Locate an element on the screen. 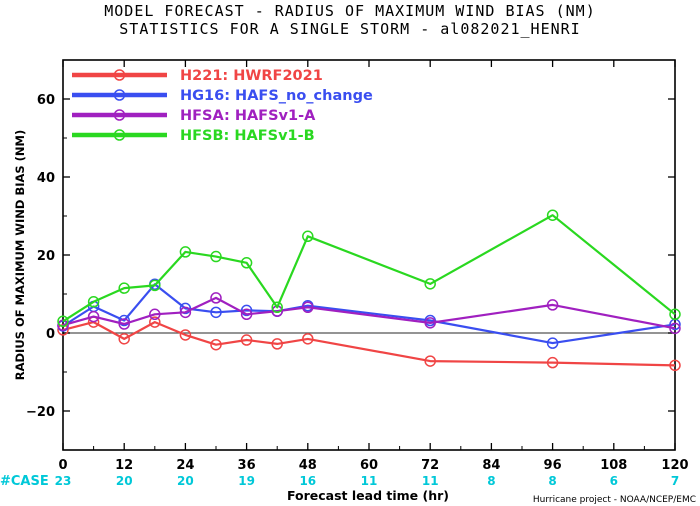 The image size is (700, 506). legend-label: HG16: HAFS_no_change is located at coordinates (276, 96).